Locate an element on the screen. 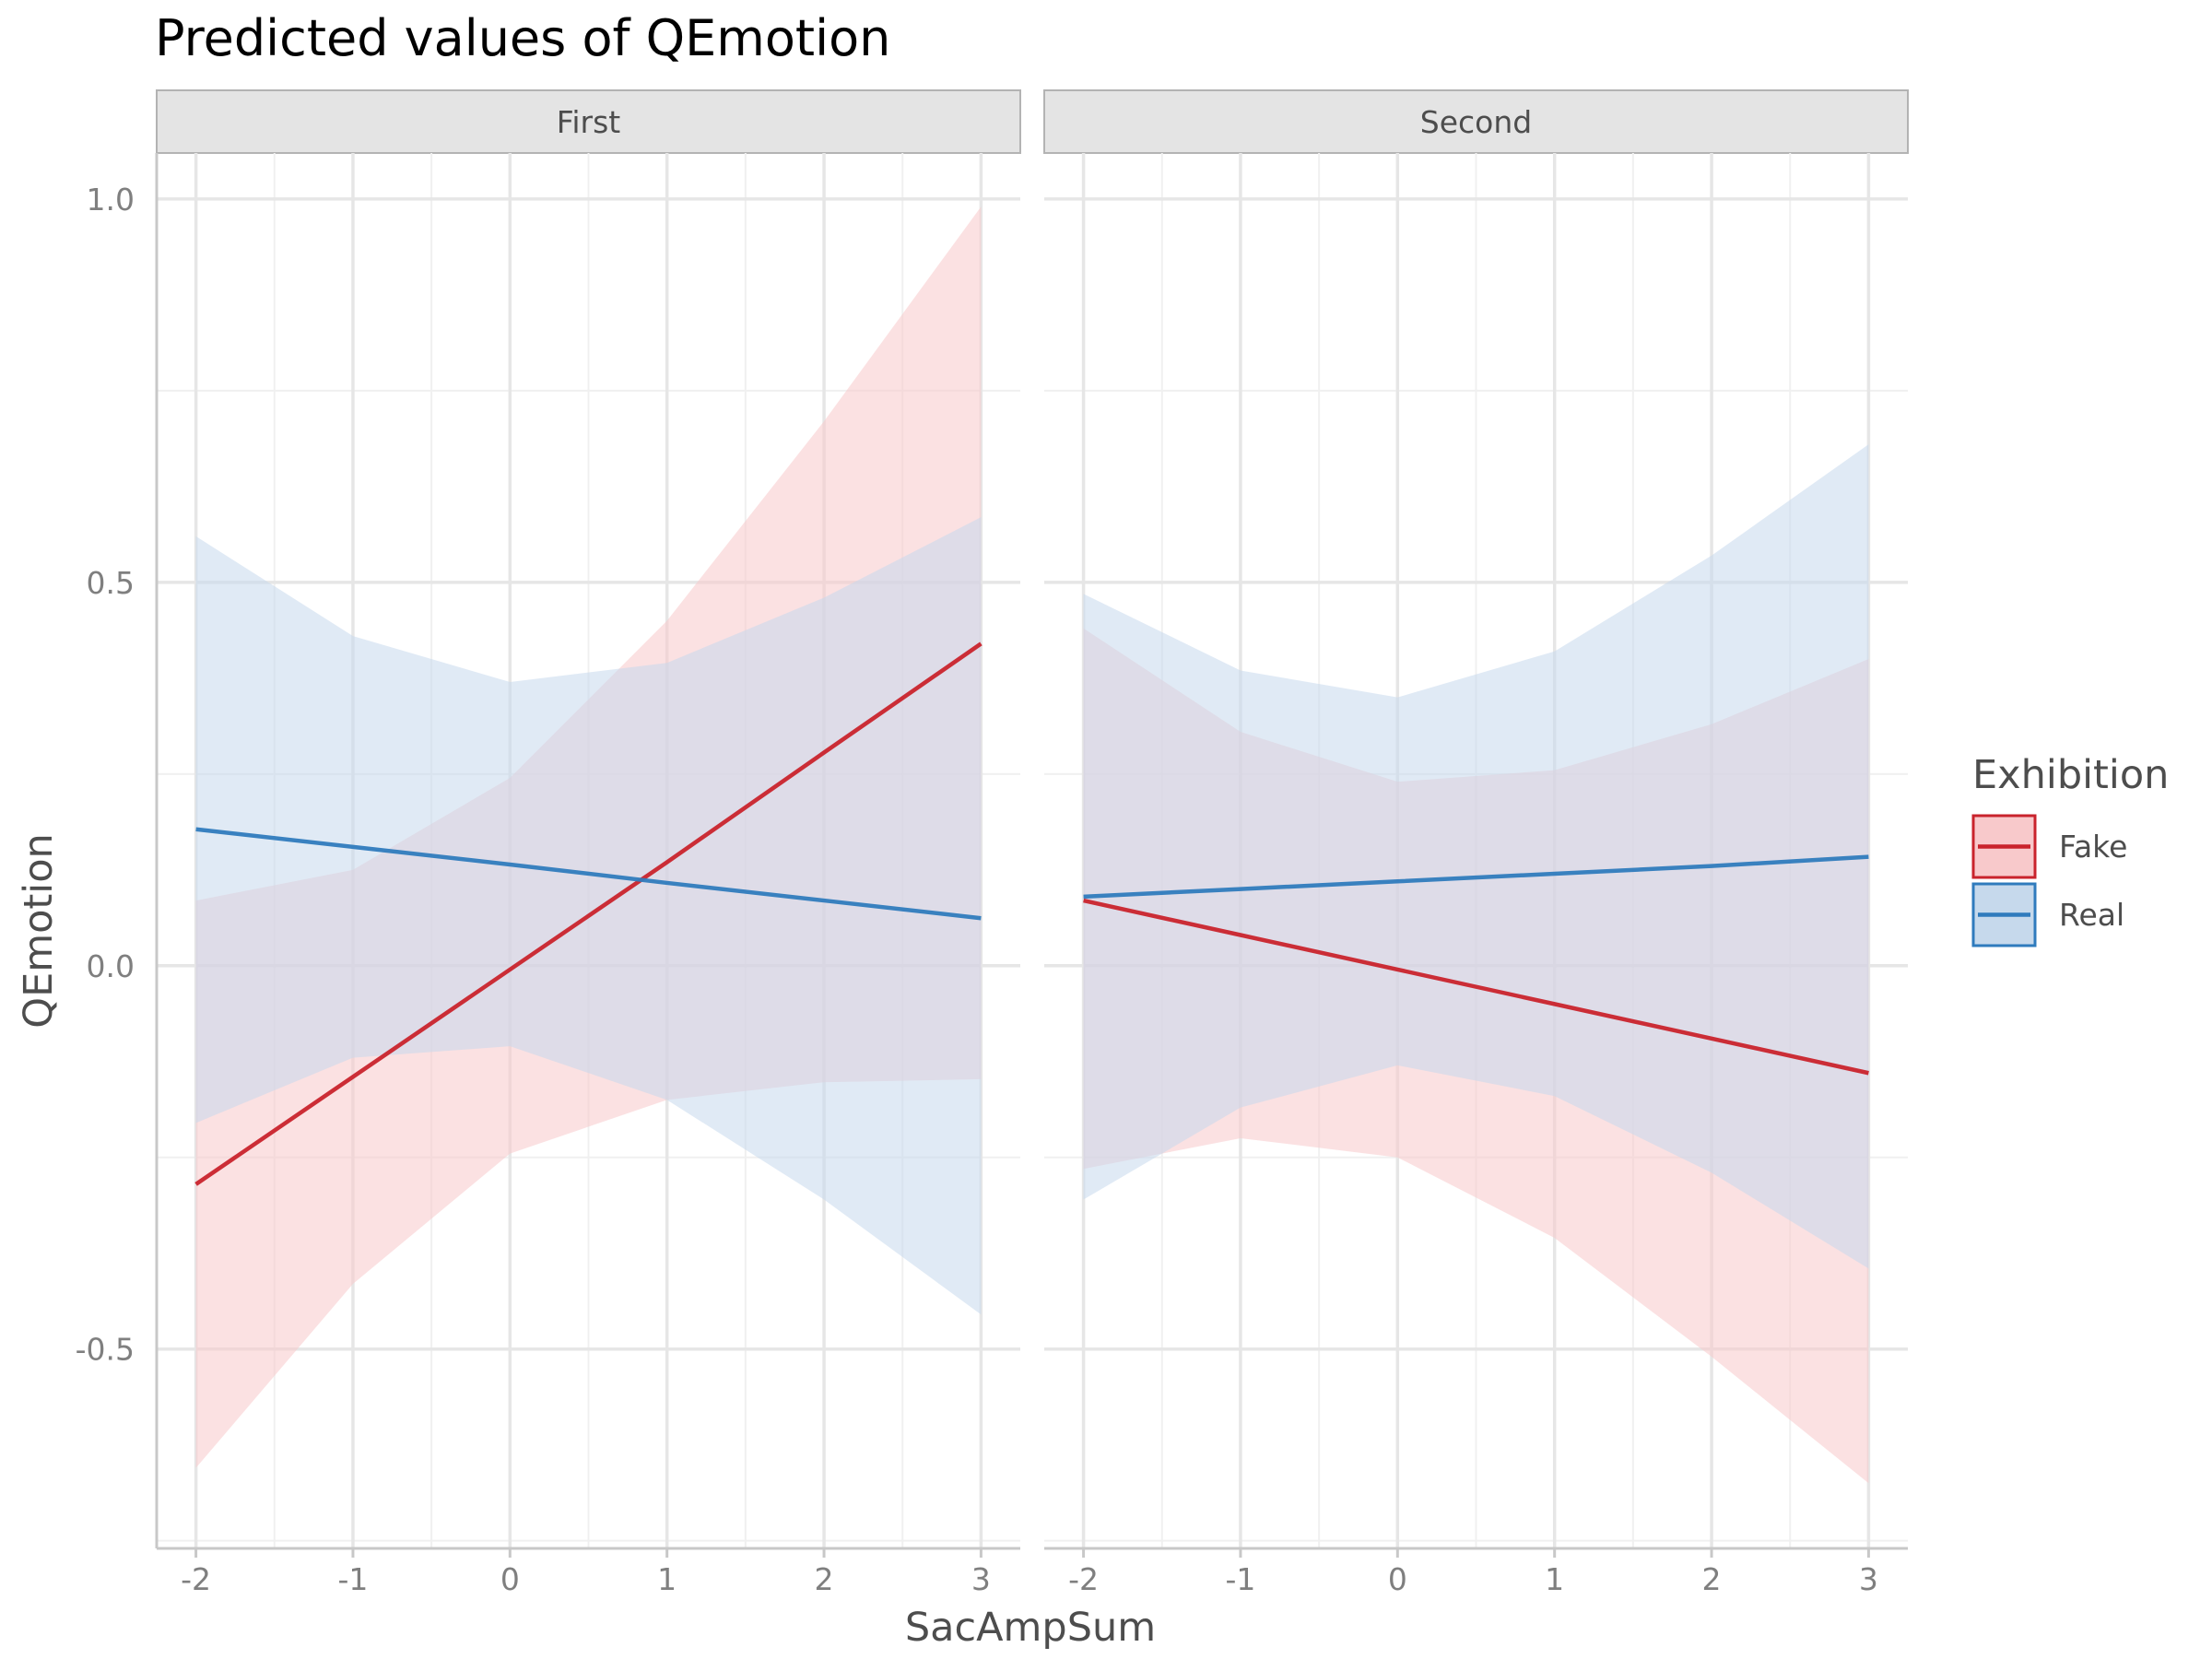 The height and width of the screenshot is (1659, 2212). facet-strip-label: First is located at coordinates (589, 122).